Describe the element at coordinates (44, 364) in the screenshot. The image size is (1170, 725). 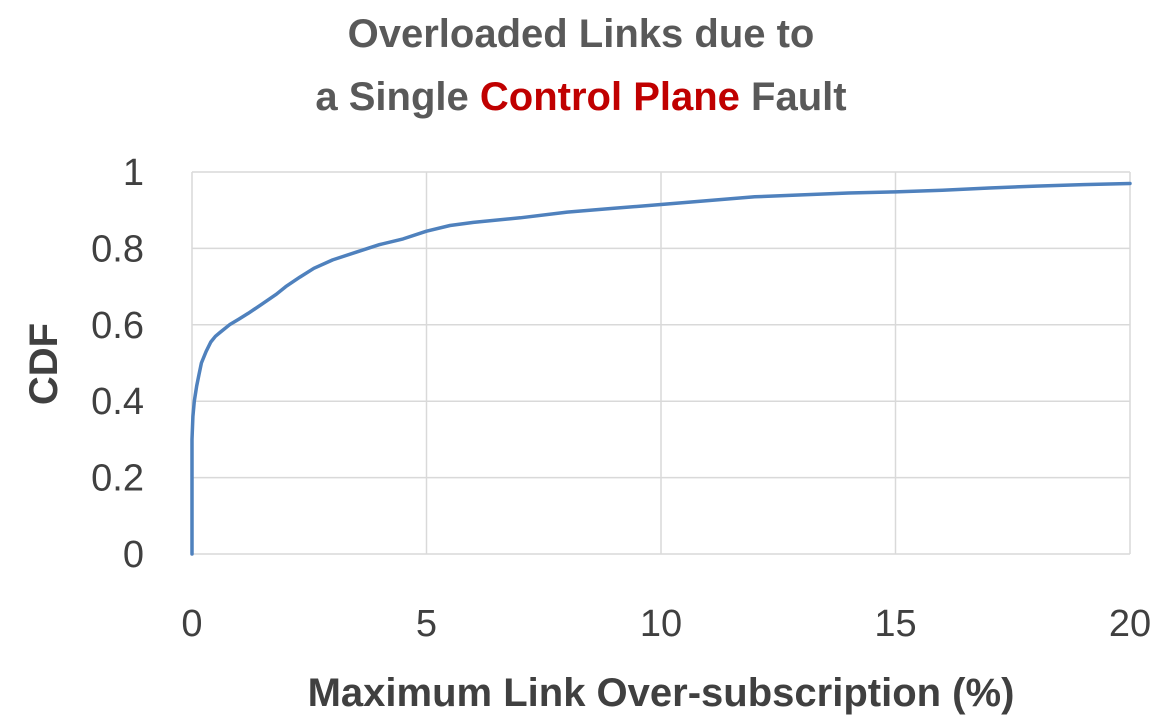
I see `y-axis-title: CDF` at that location.